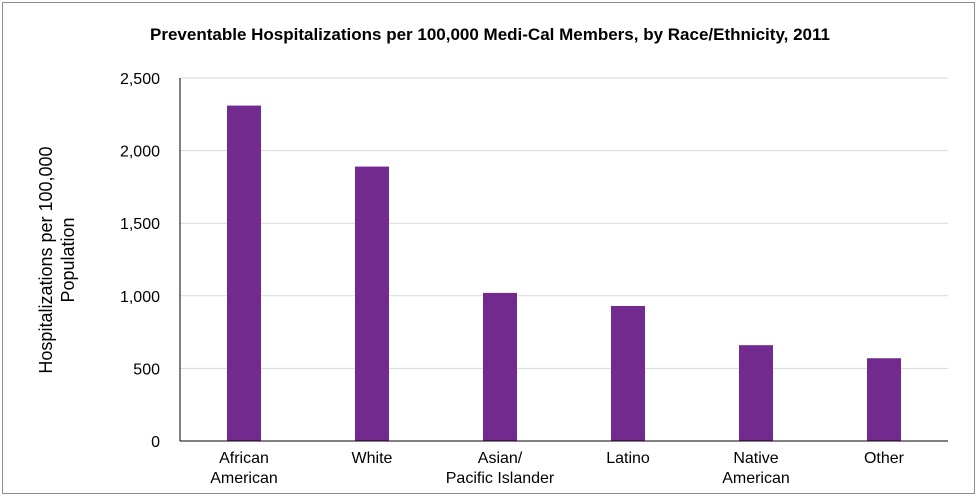 The height and width of the screenshot is (499, 980). I want to click on y-tick-label: 1,500, so click(140, 224).